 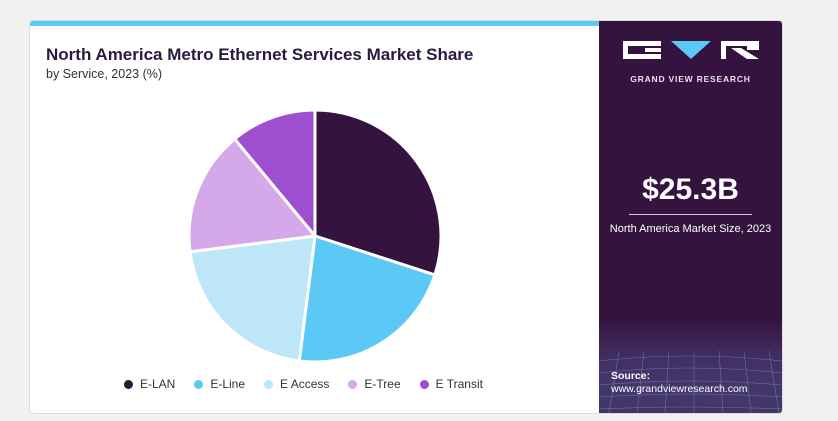 What do you see at coordinates (690, 367) in the screenshot?
I see `decorative-grid` at bounding box center [690, 367].